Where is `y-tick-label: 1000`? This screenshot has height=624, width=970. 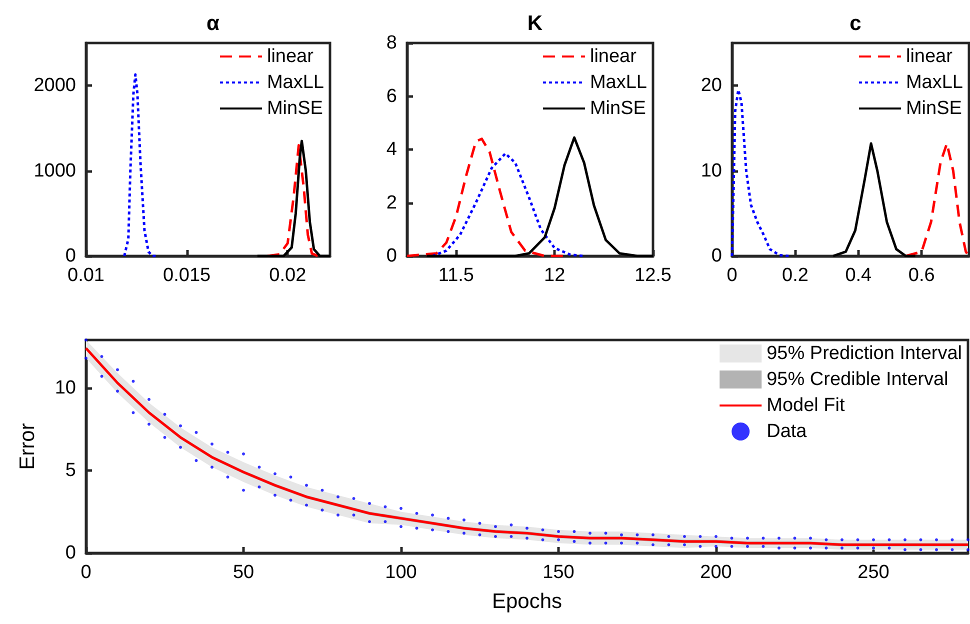 y-tick-label: 1000 is located at coordinates (55, 171).